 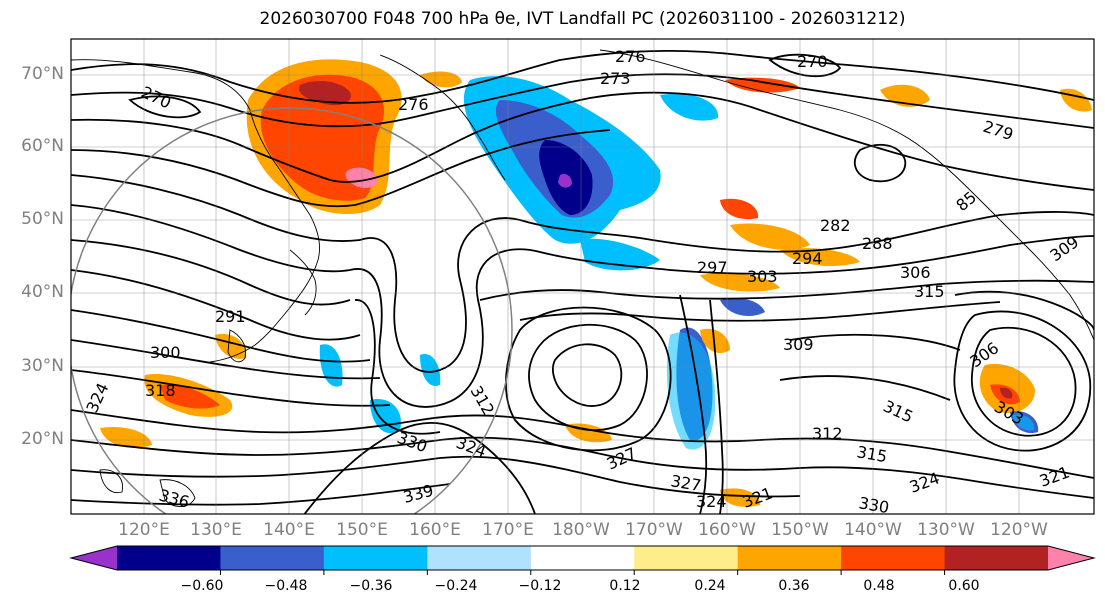 I want to click on contour-label: 309, so click(x=798, y=344).